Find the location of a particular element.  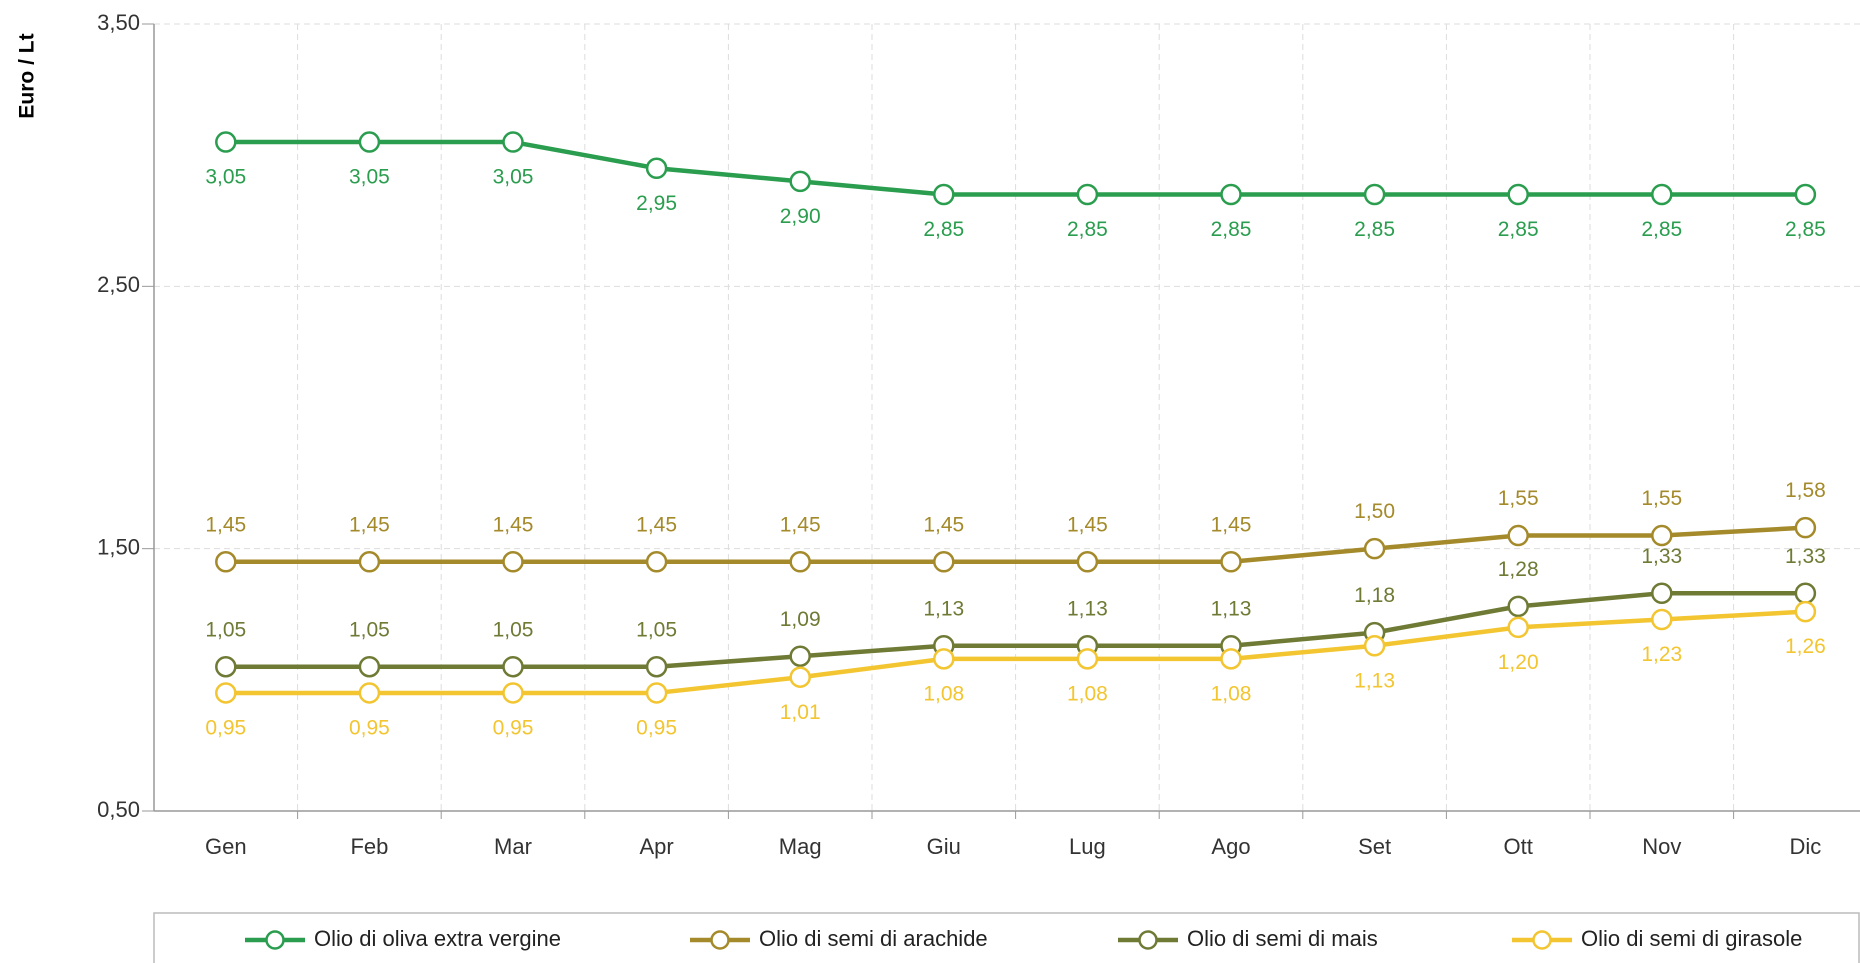

x-tick-label: Nov is located at coordinates (1661, 846).